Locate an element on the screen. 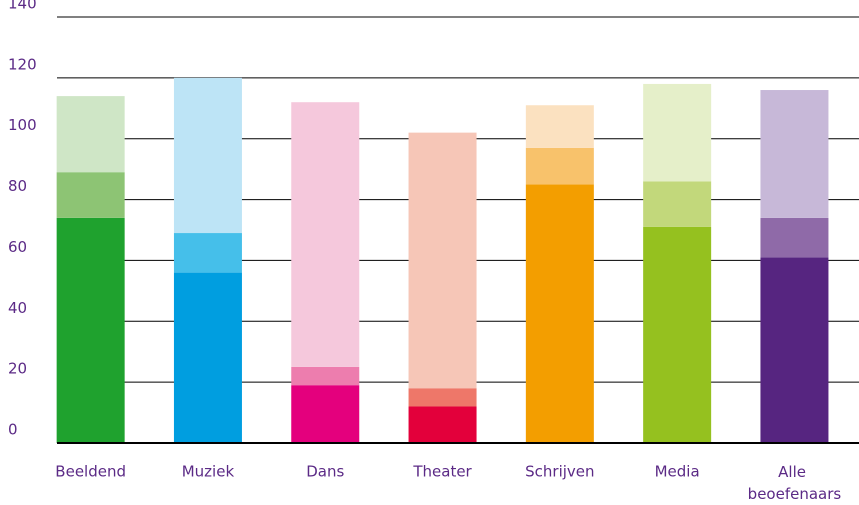  x-tick-label: Beeldend is located at coordinates (90, 472).